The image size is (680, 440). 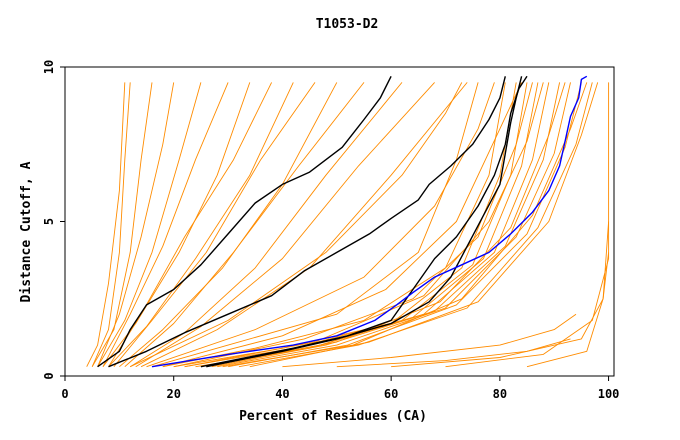 I want to click on y-axis-label: Distance Cutoff, A, so click(x=26, y=231).